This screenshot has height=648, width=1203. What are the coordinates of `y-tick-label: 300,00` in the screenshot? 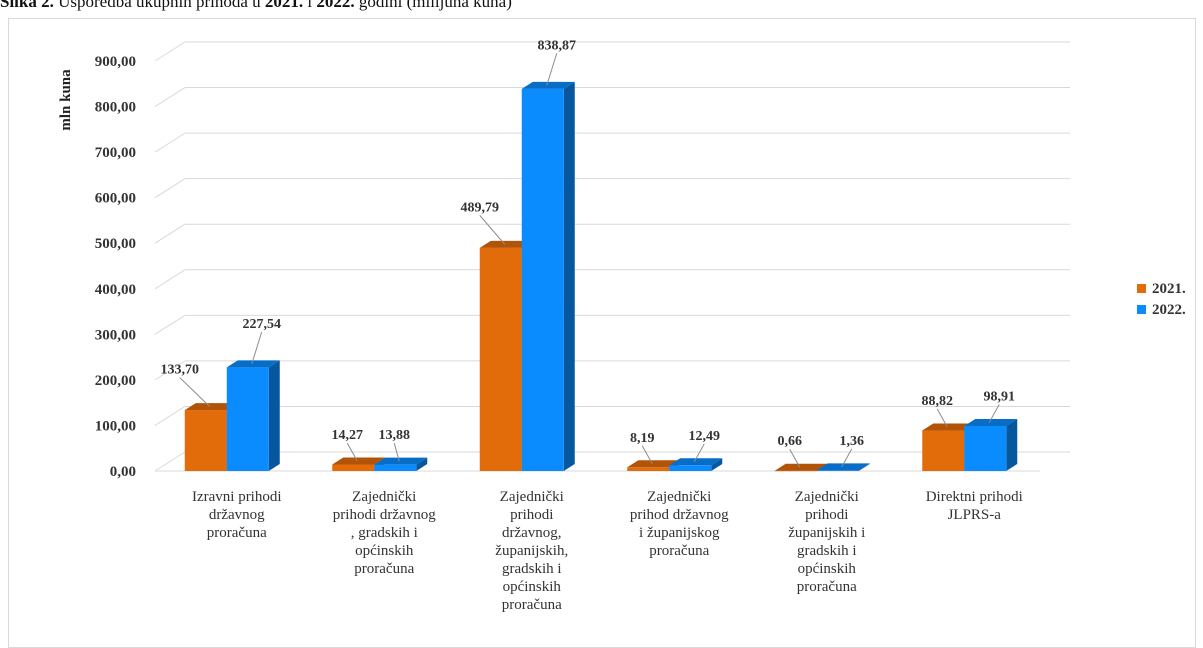 It's located at (115, 335).